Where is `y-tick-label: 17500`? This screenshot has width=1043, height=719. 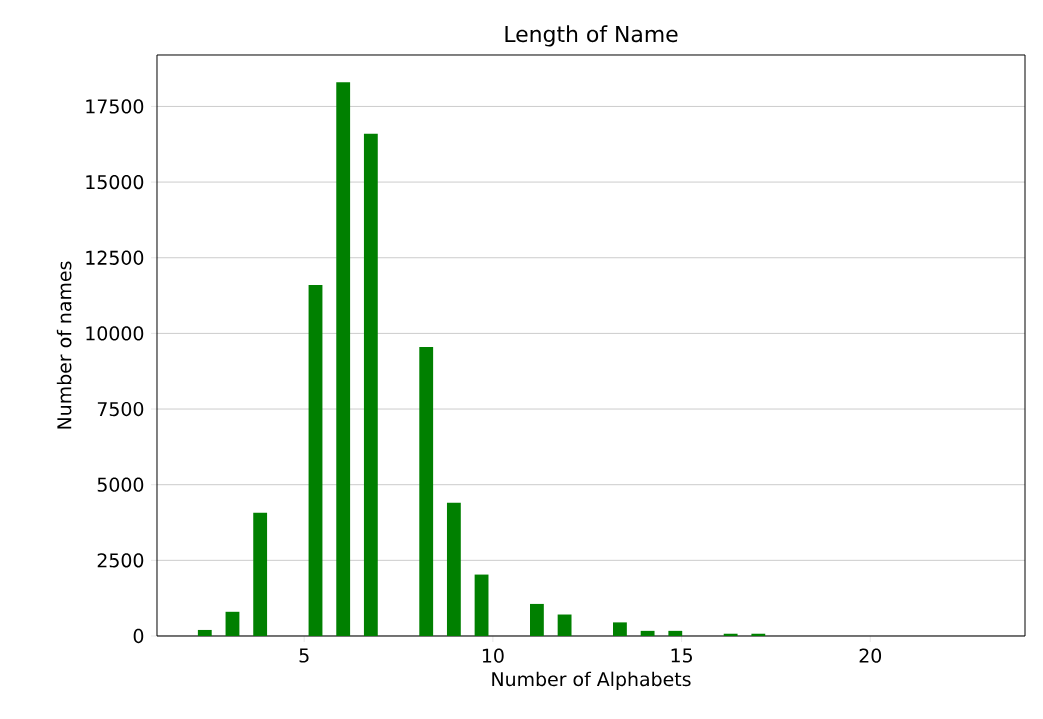
y-tick-label: 17500 is located at coordinates (115, 106).